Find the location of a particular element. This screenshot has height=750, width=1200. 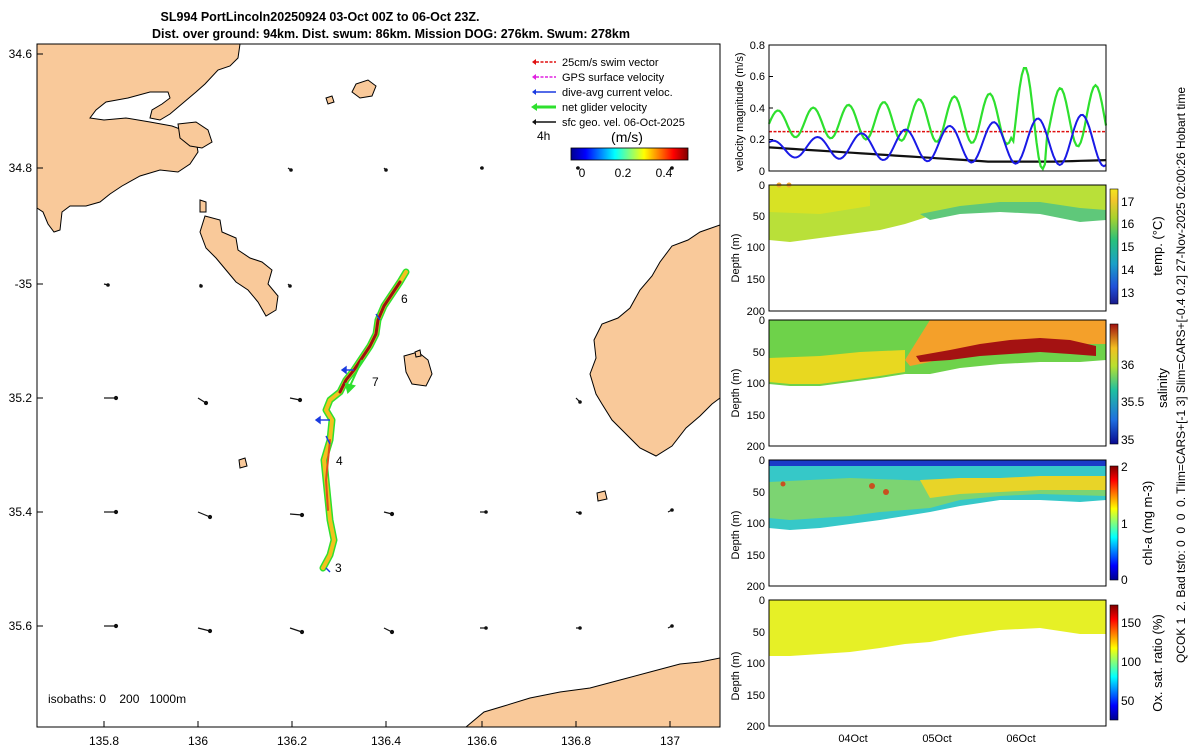

map-xtick: 135.8 is located at coordinates (104, 734).